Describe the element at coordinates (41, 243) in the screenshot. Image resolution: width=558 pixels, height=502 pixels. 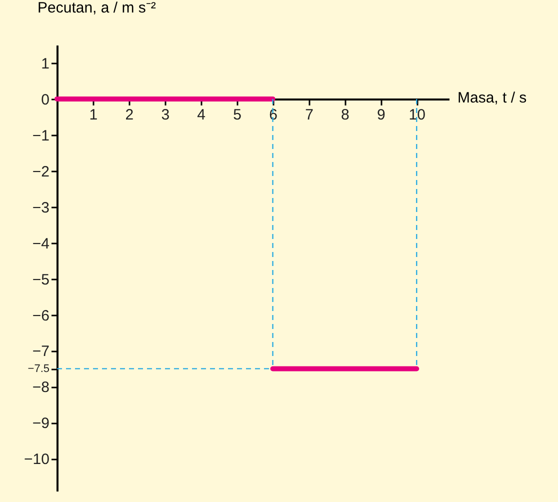
I see `y-tick-label: −4` at that location.